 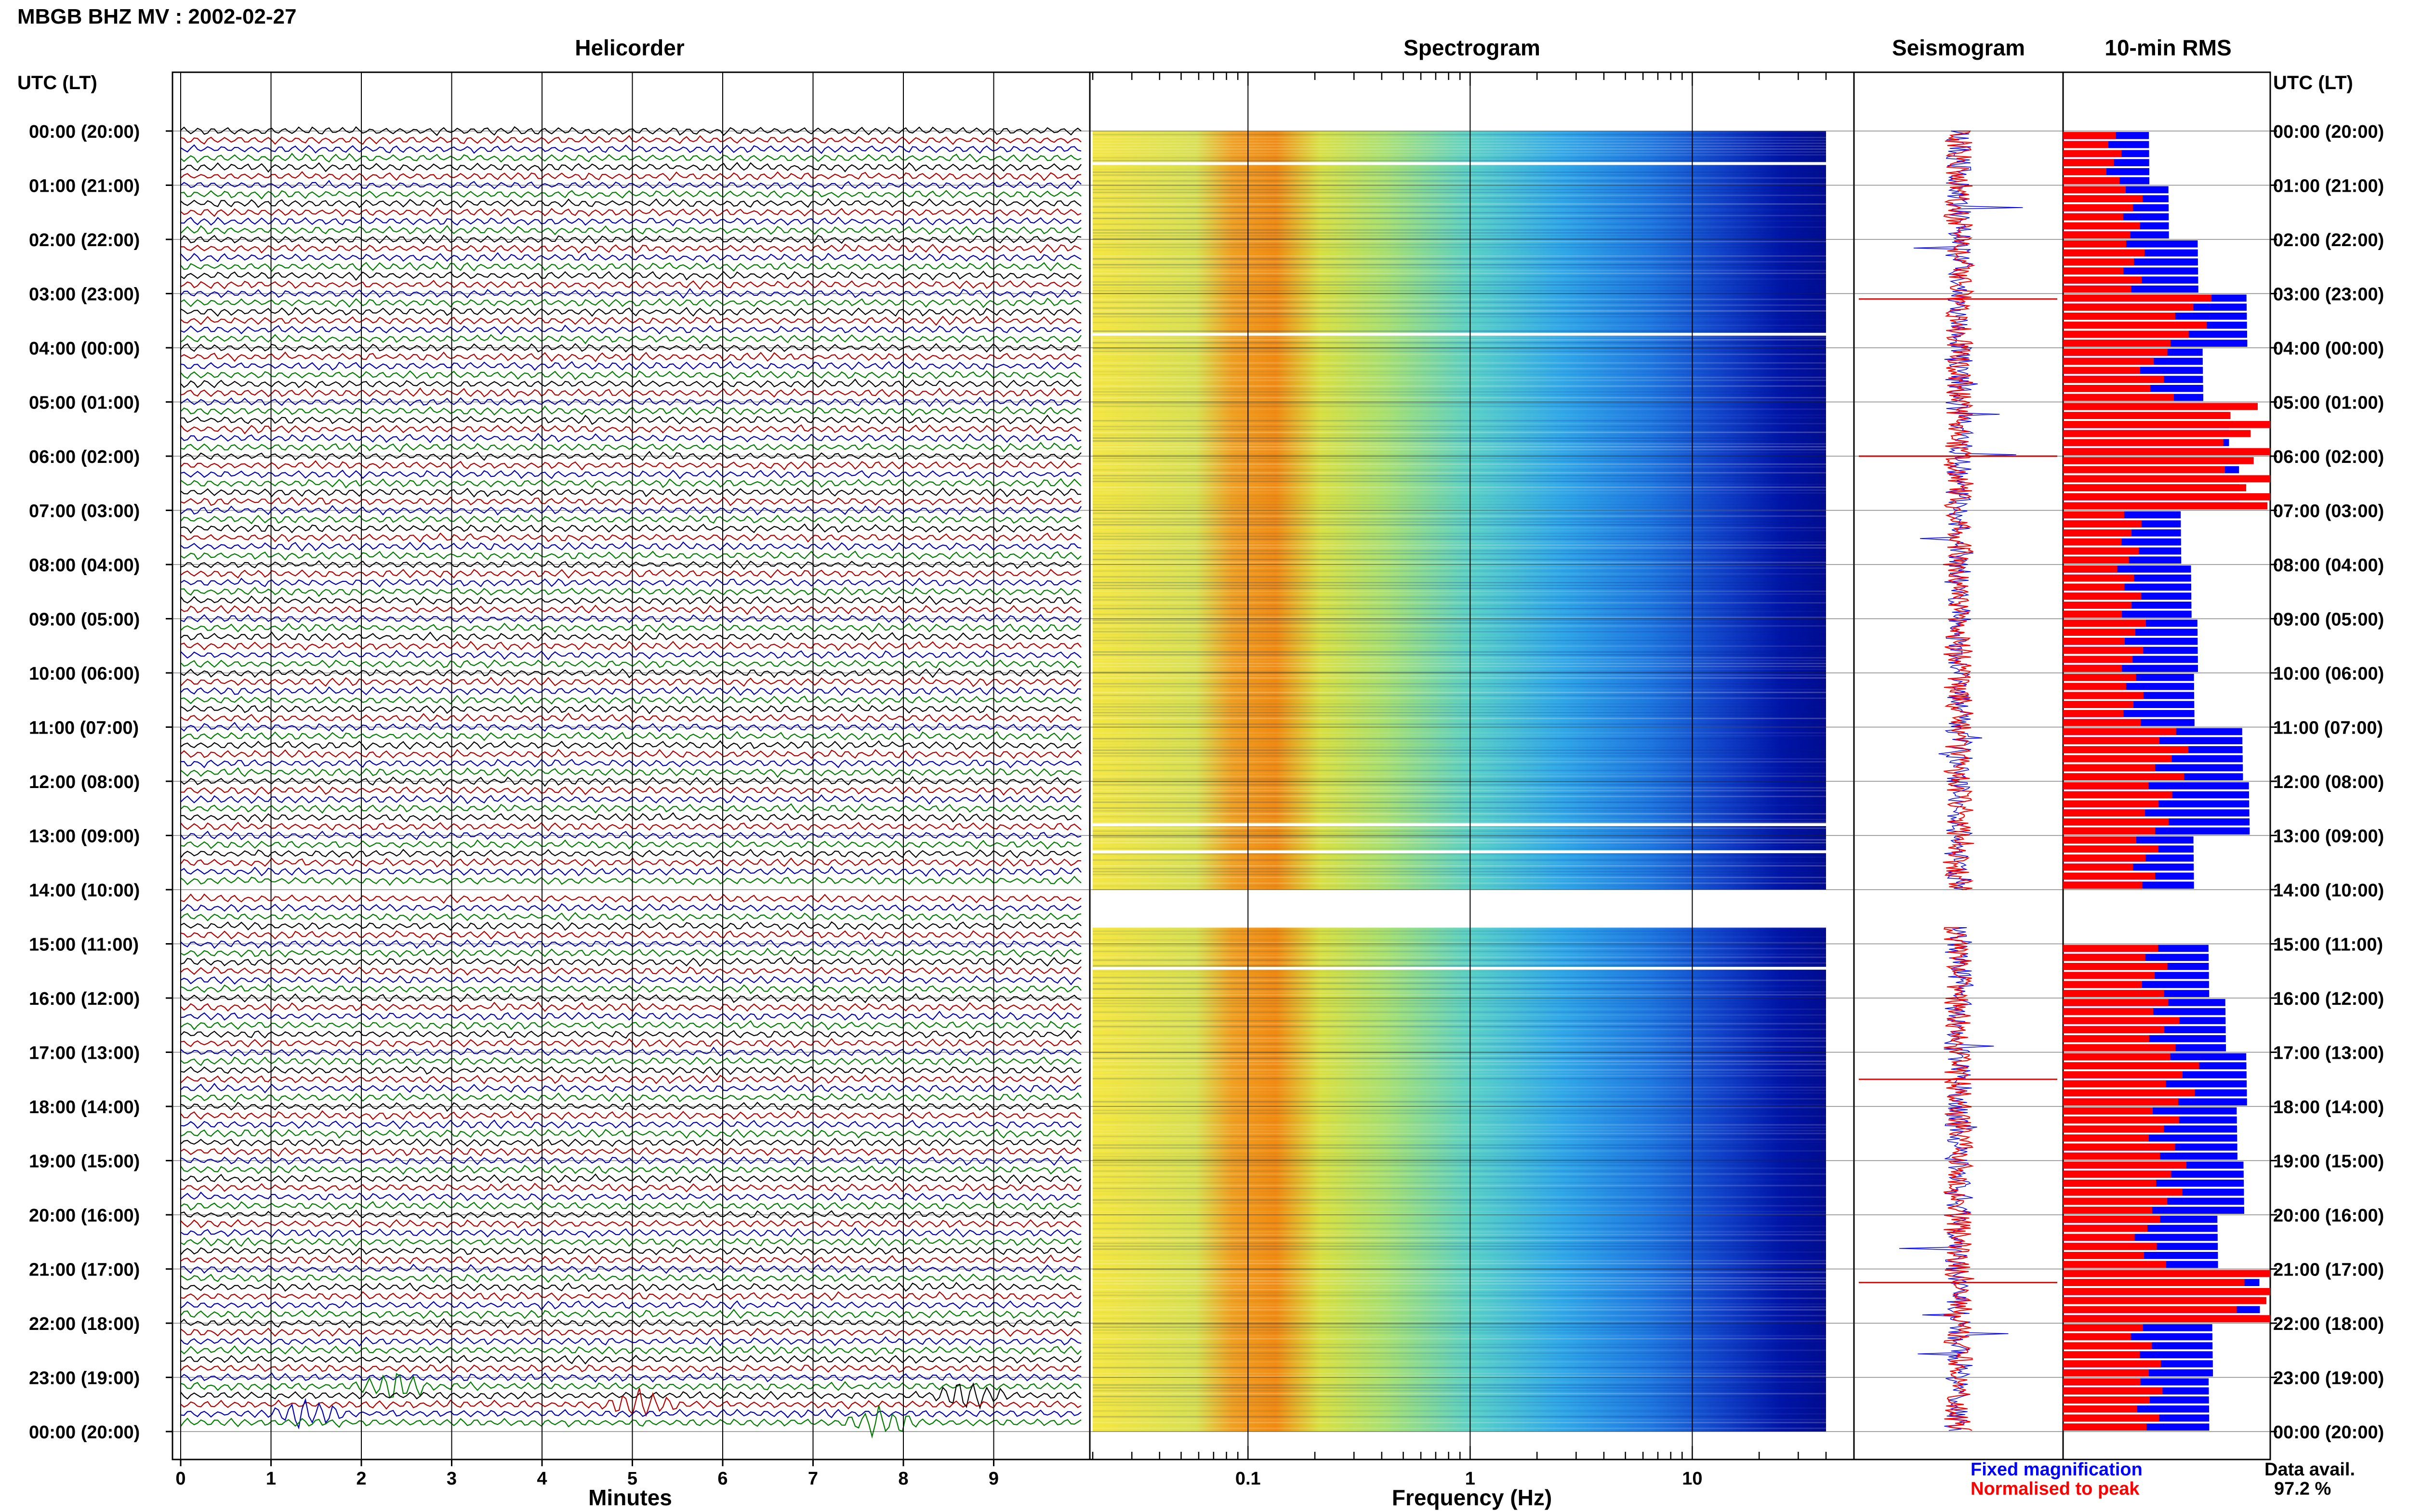 I want to click on left-time-tick: 00:00 (20:00), so click(x=84, y=132).